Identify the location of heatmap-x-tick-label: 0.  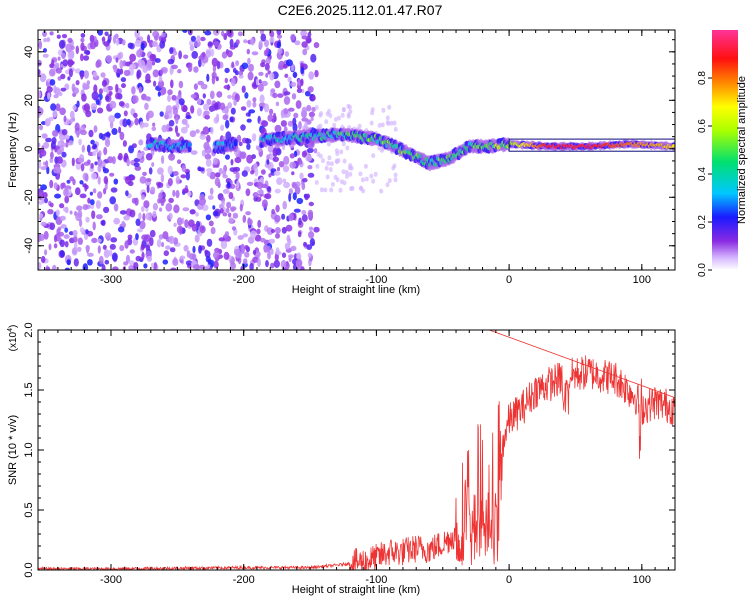
(509, 280).